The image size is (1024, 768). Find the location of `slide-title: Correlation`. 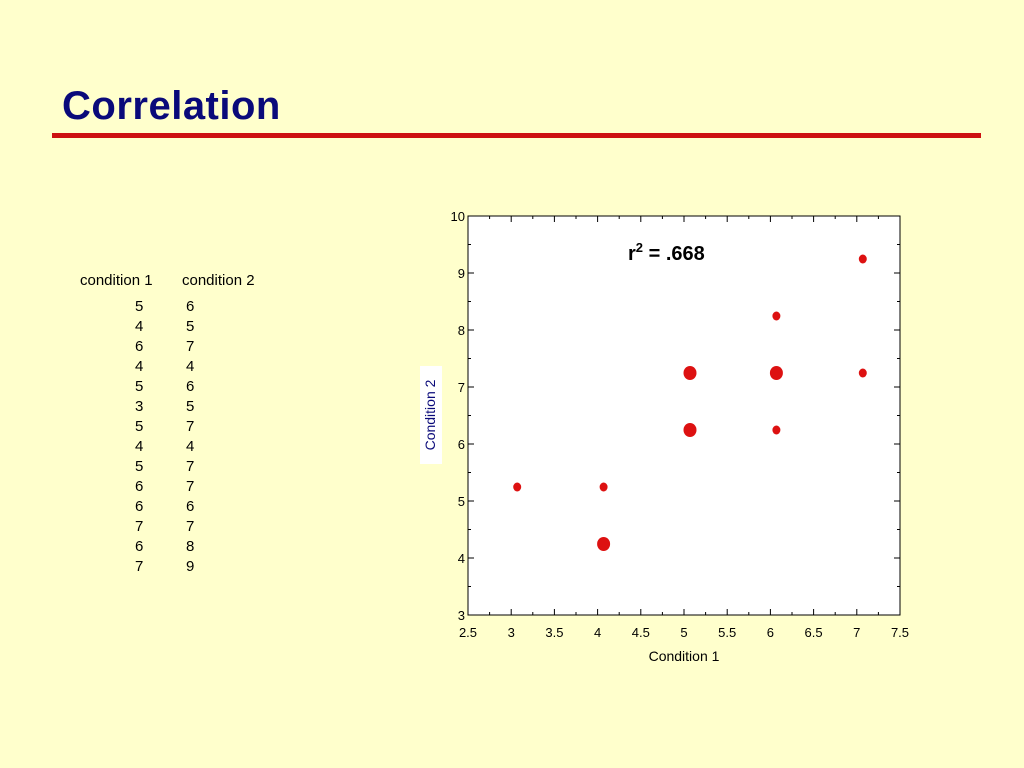

slide-title: Correlation is located at coordinates (171, 106).